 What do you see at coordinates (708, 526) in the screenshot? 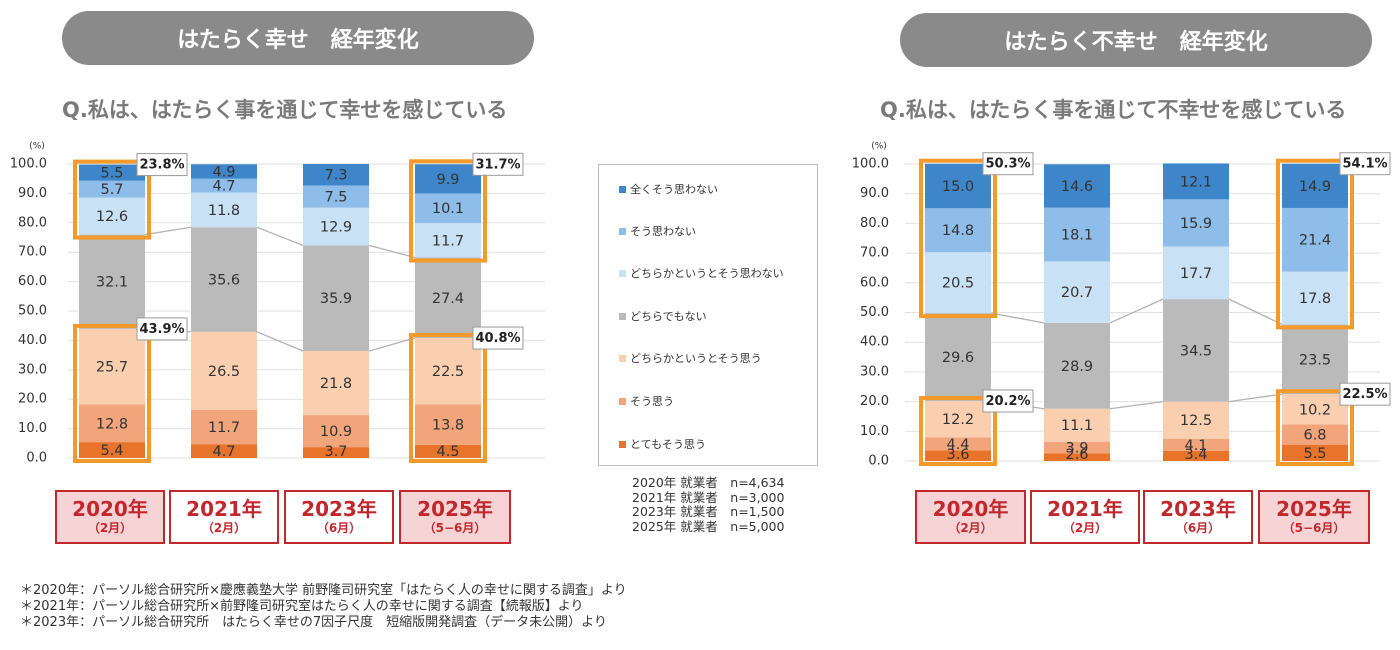
I see `sample-size-line: 2025年 就業者 n=5,000` at bounding box center [708, 526].